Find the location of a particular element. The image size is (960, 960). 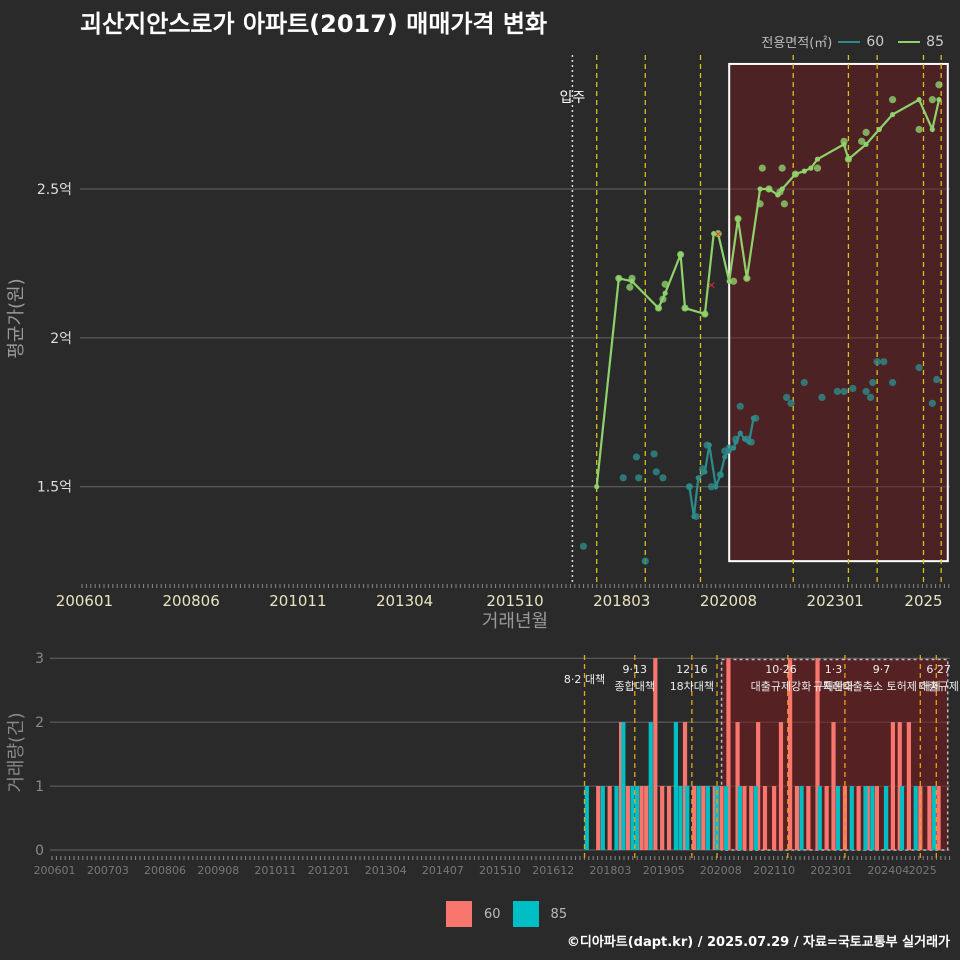

volume-x-tick-label: 201407 is located at coordinates (443, 870).